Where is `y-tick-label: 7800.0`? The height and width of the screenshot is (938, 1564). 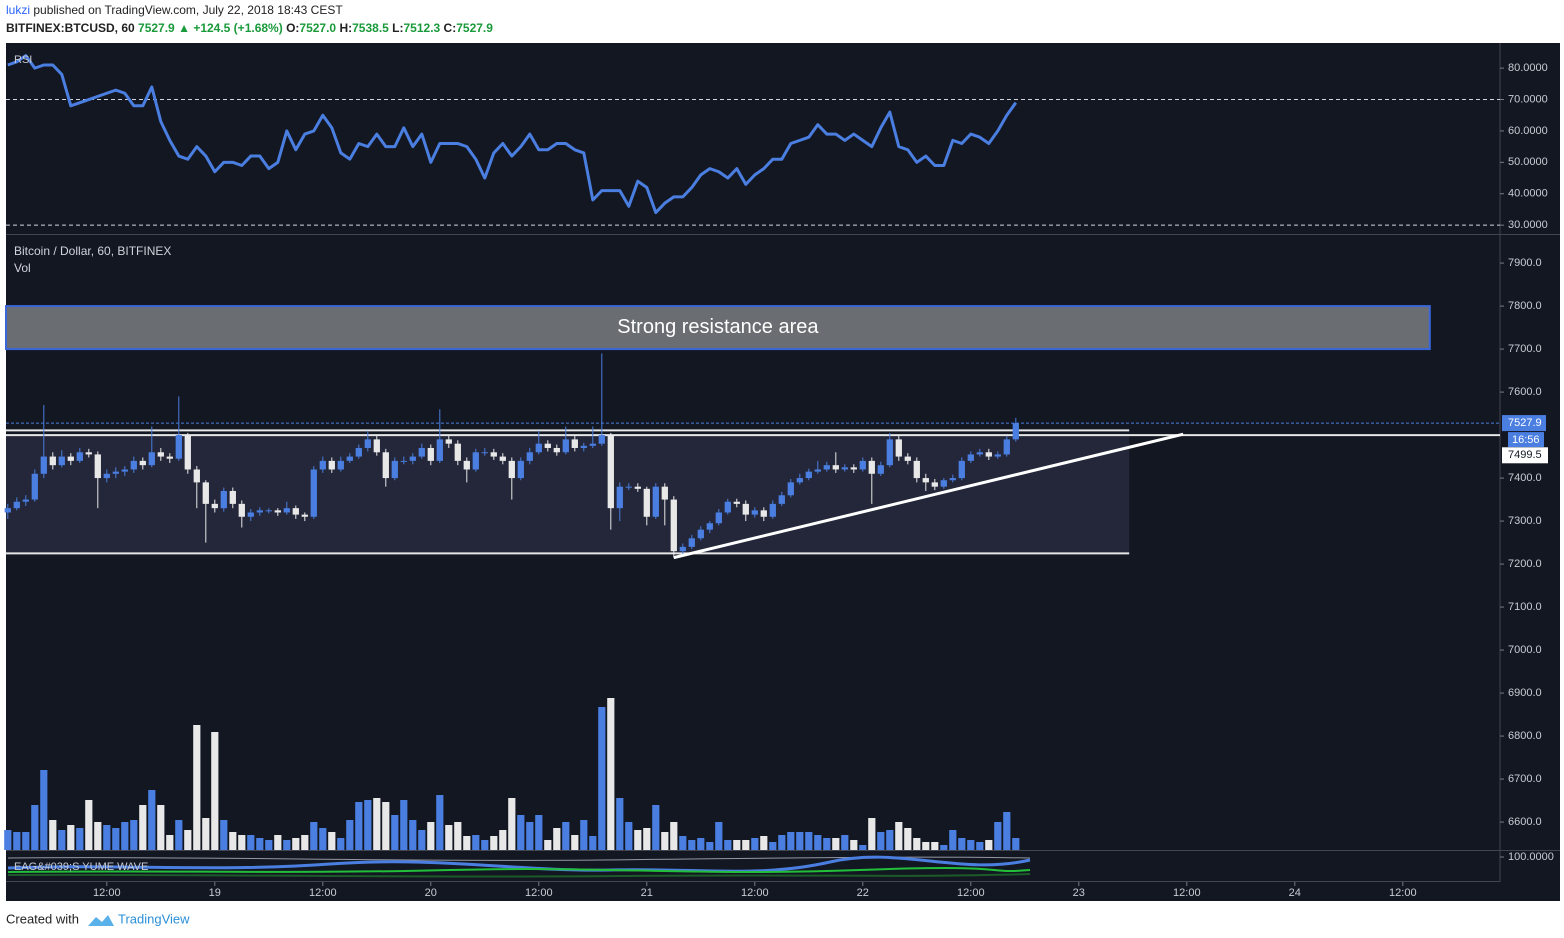 y-tick-label: 7800.0 is located at coordinates (1525, 306).